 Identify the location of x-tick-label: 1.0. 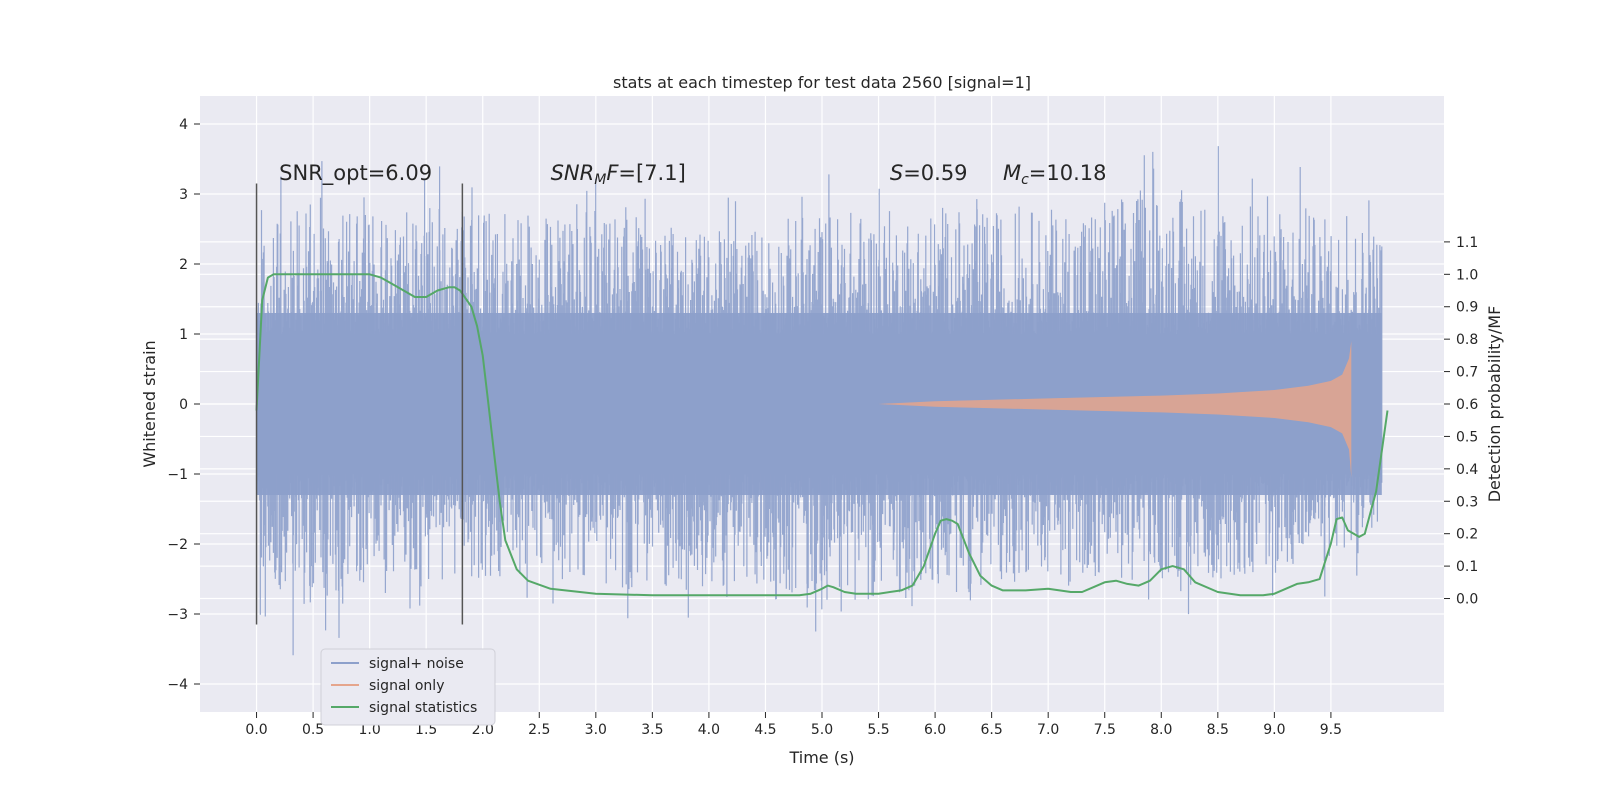
(370, 730).